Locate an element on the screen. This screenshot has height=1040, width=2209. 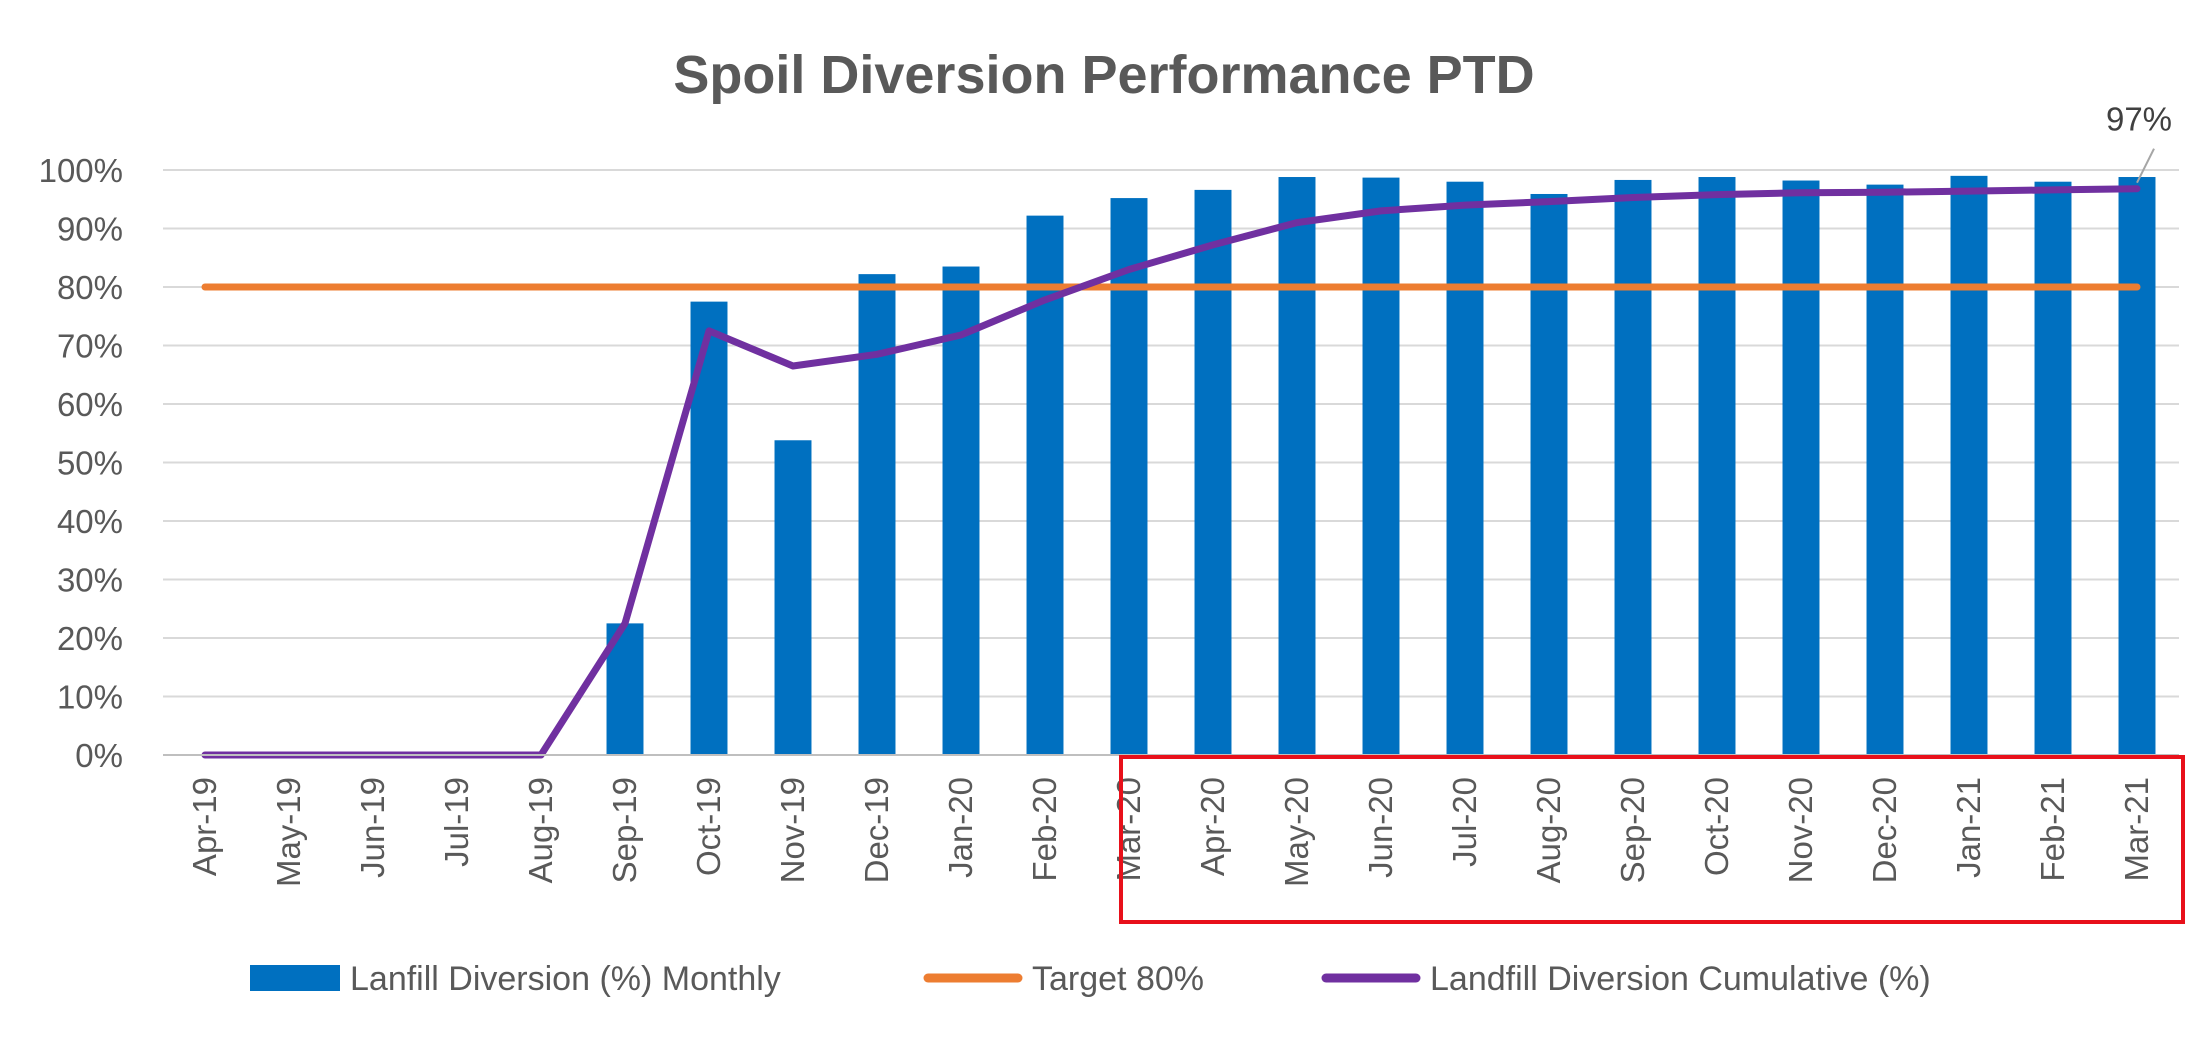
y-tick-label: 20% is located at coordinates (90, 638).